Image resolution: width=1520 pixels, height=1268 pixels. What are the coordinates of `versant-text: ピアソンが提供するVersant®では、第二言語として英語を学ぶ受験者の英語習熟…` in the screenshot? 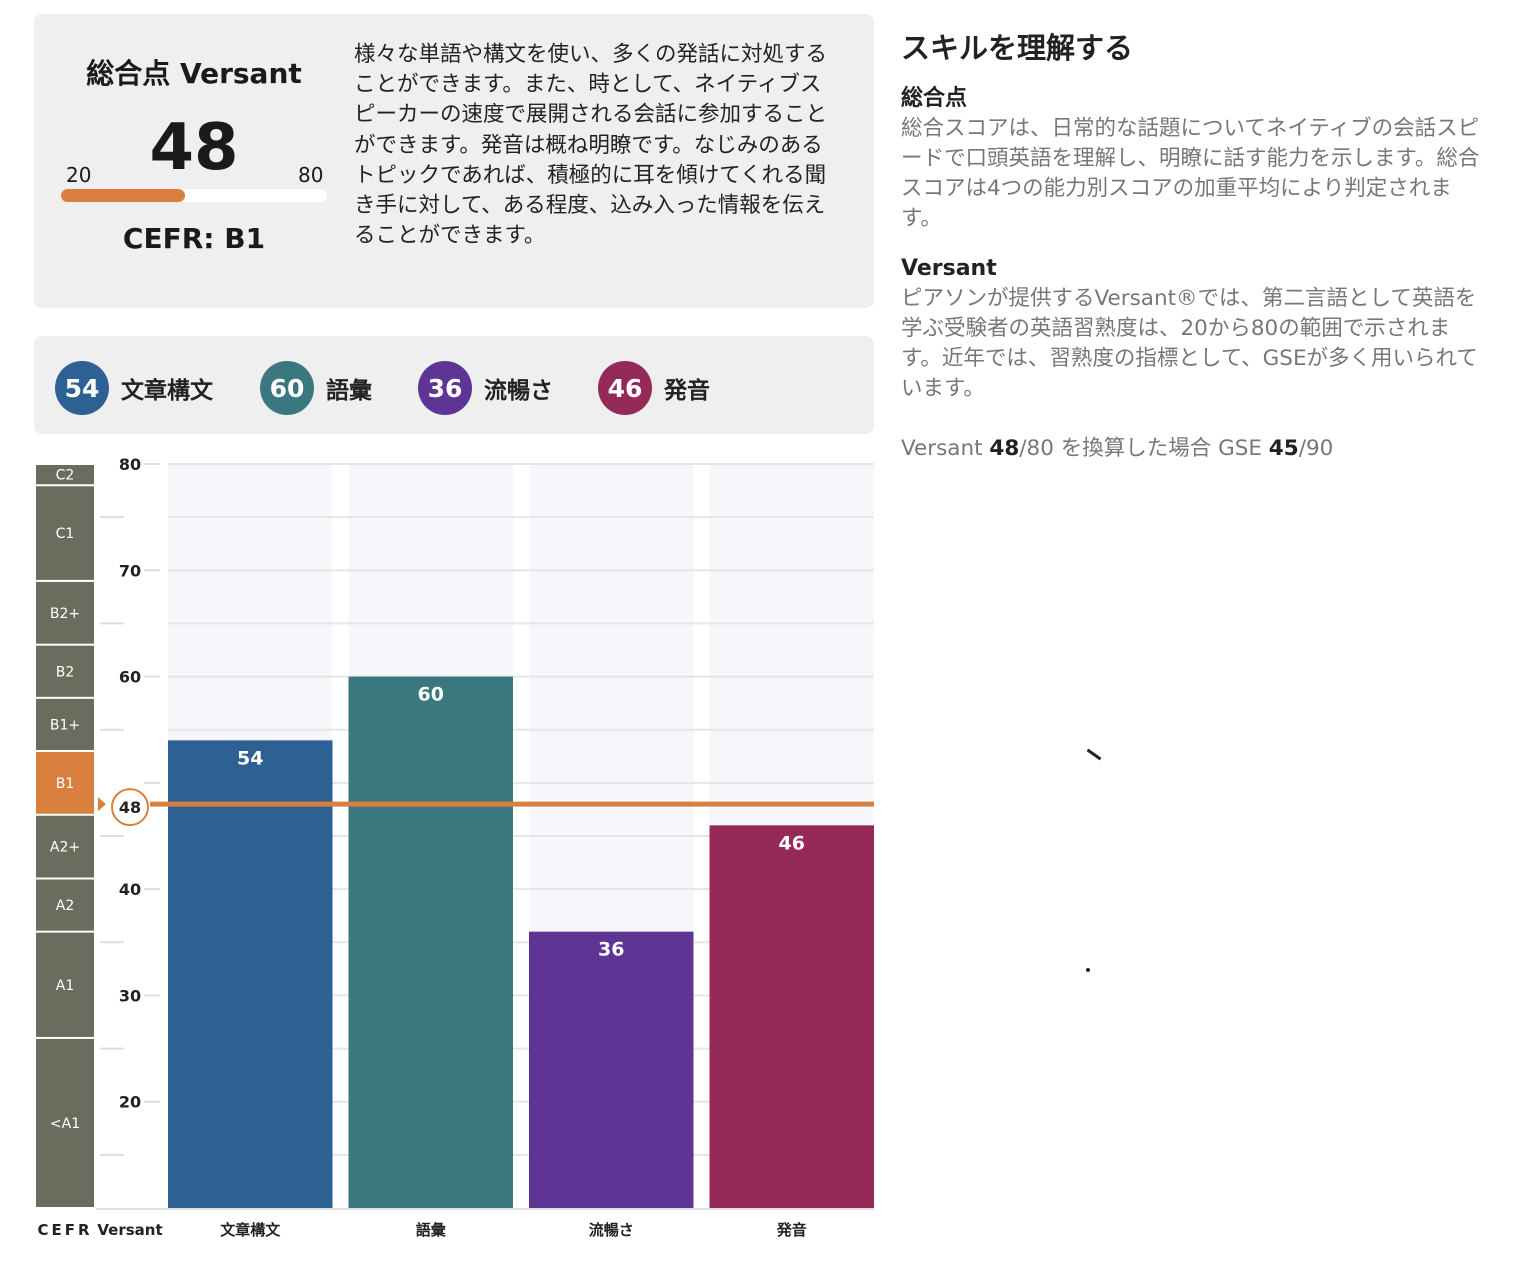 It's located at (1189, 343).